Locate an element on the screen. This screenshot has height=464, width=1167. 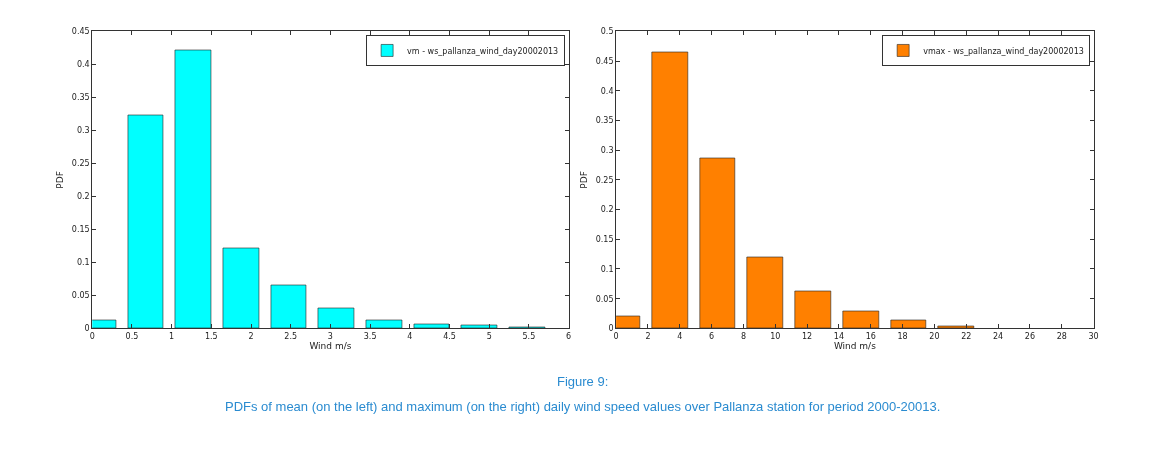
legend-label: vm - ws_pallanza_wind_day20002013 is located at coordinates (483, 51).